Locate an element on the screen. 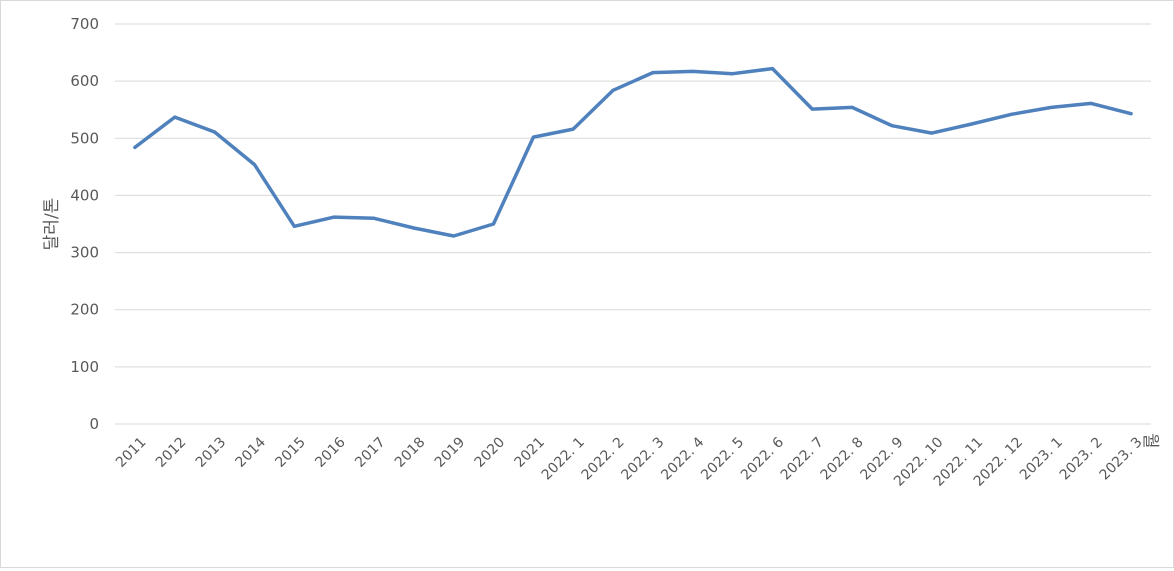  y-tick-label: 0 is located at coordinates (94, 424).